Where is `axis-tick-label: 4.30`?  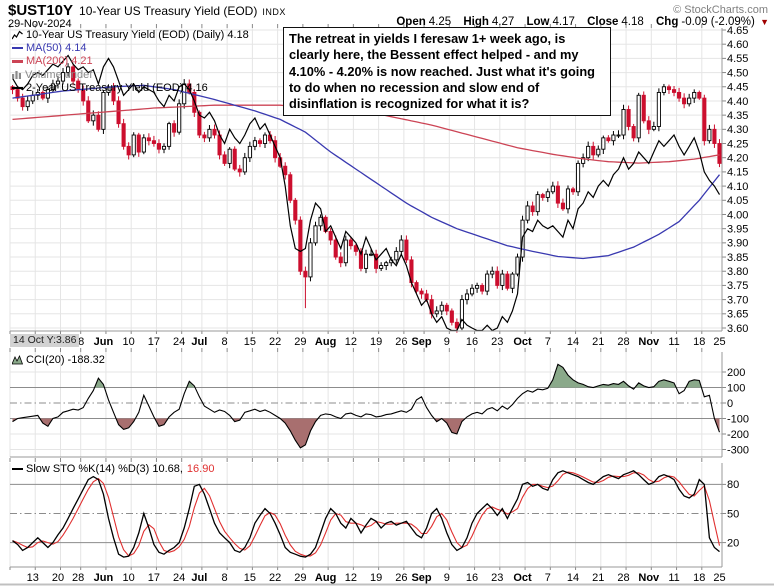 axis-tick-label: 4.30 is located at coordinates (737, 130).